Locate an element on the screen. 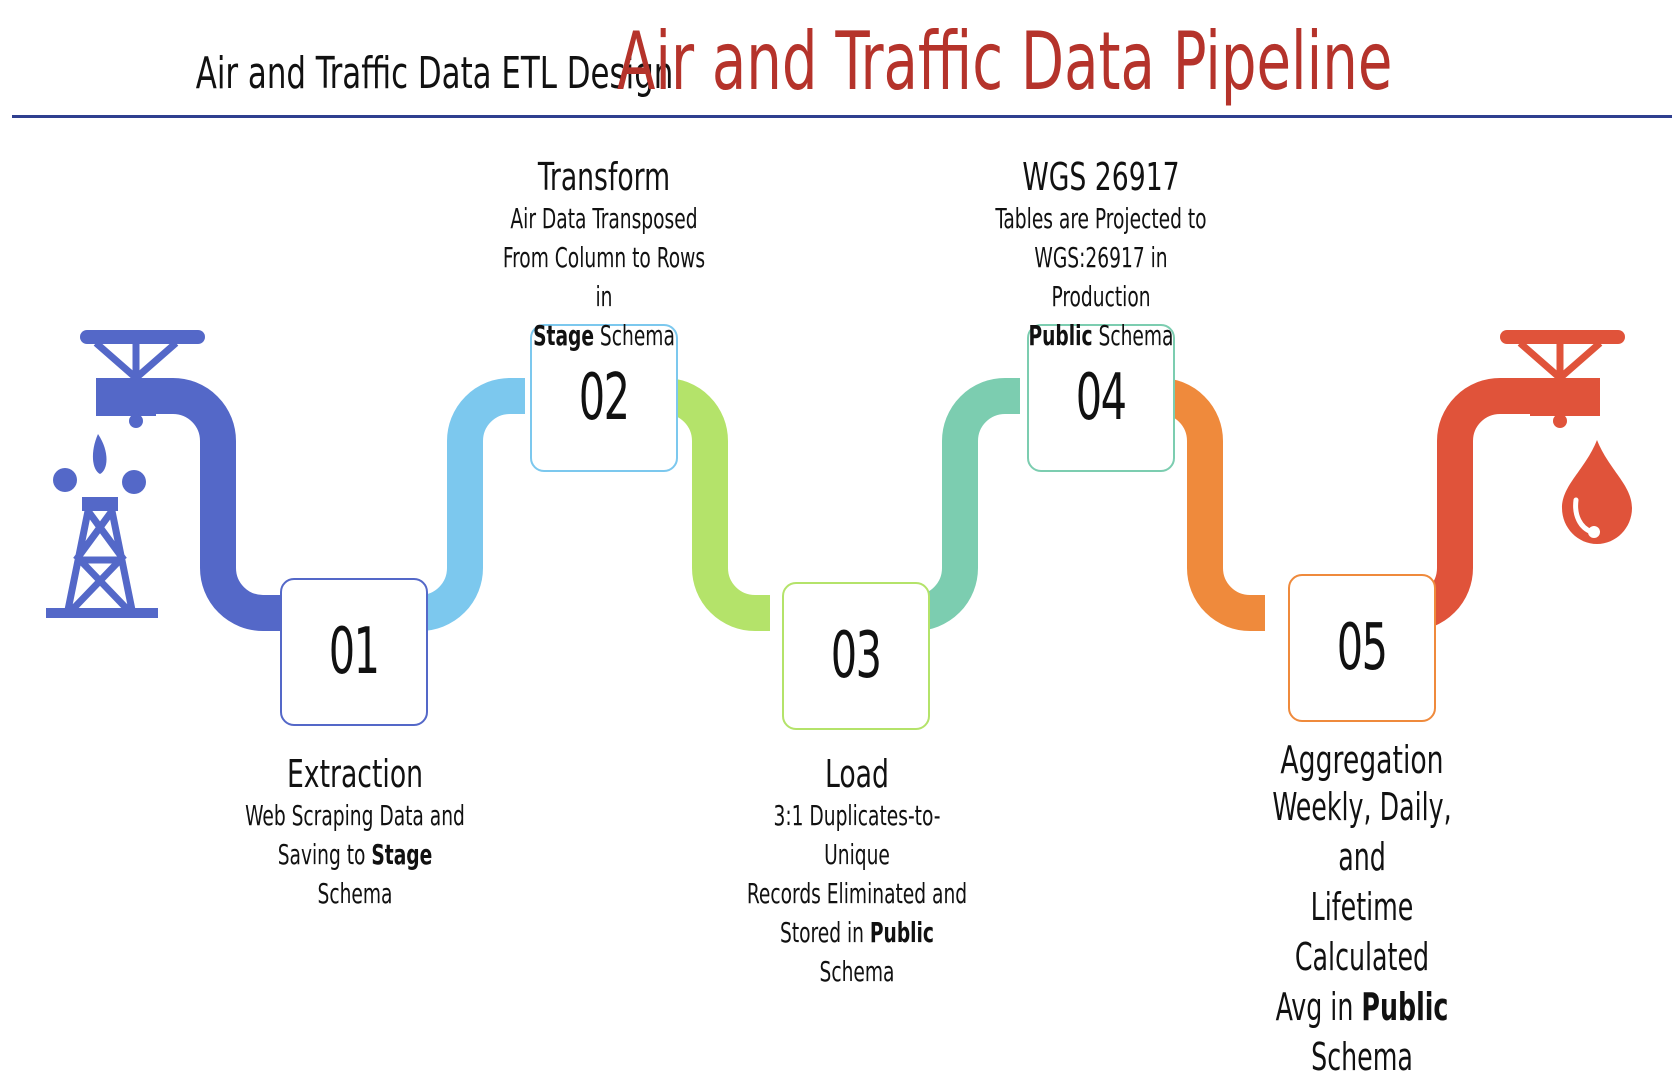 The image size is (1672, 1082). step-title-03: Load is located at coordinates (857, 774).